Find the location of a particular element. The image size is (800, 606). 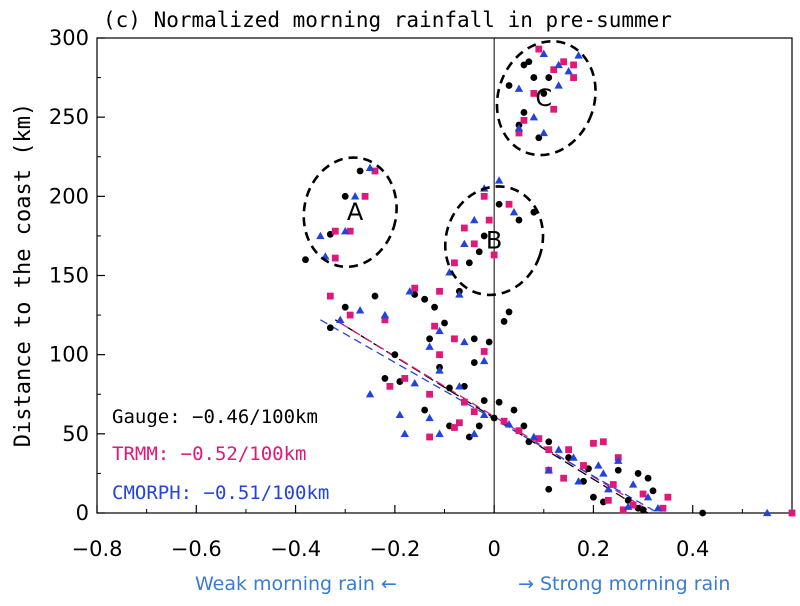

trend-line-cmorph is located at coordinates (489, 416).